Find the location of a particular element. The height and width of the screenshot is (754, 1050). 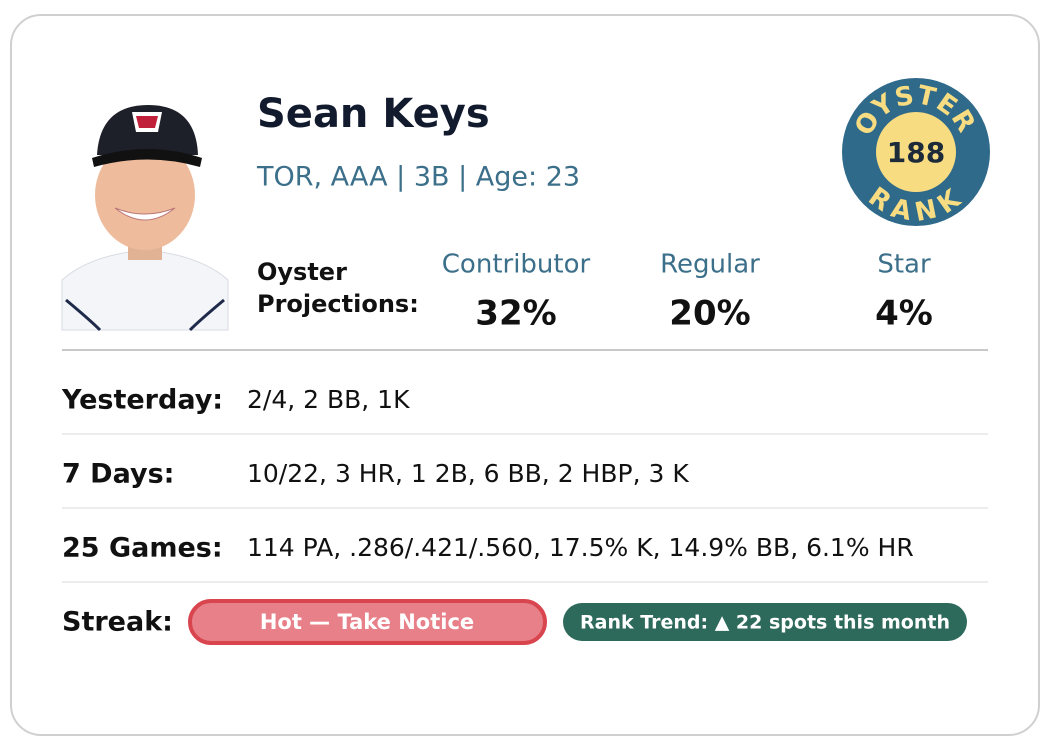

stat-value: 10/22, 3 HR, 1 2B, 6 BB, 2 HBP, 3 K is located at coordinates (468, 473).